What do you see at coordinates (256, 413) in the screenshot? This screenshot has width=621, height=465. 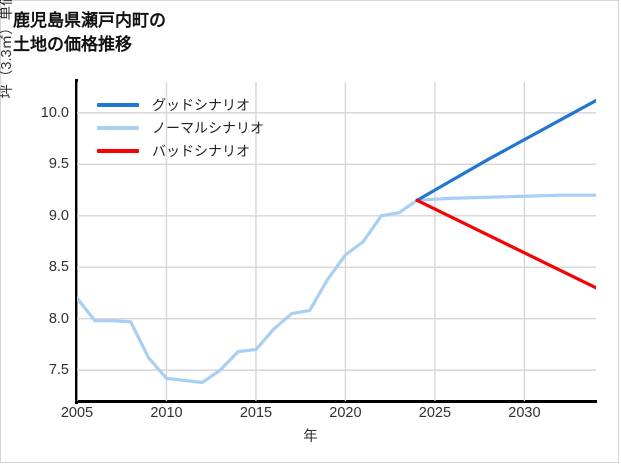 I see `x-tick-label: 2015` at bounding box center [256, 413].